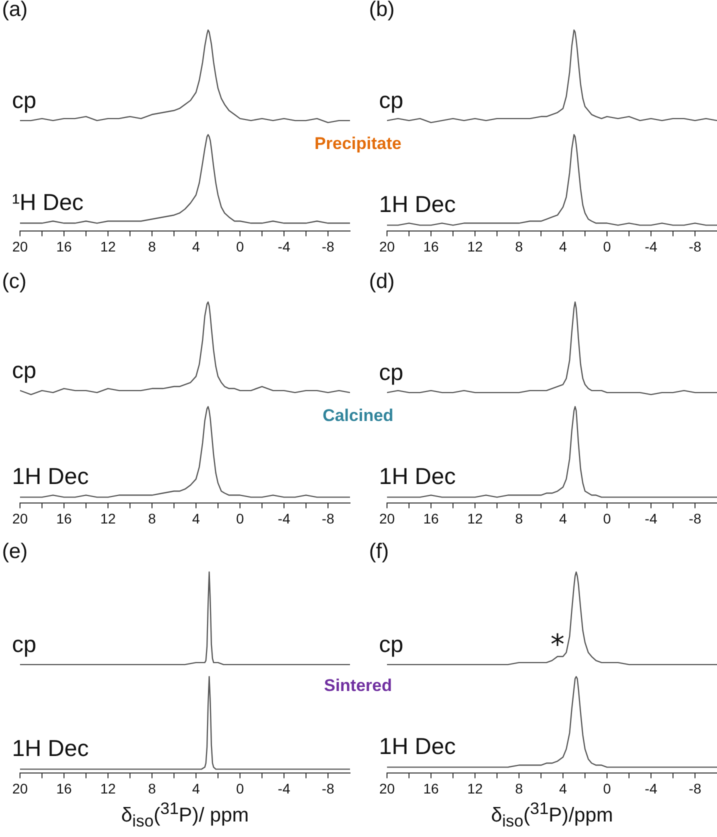  I want to click on annotation: Calcined, so click(358, 416).